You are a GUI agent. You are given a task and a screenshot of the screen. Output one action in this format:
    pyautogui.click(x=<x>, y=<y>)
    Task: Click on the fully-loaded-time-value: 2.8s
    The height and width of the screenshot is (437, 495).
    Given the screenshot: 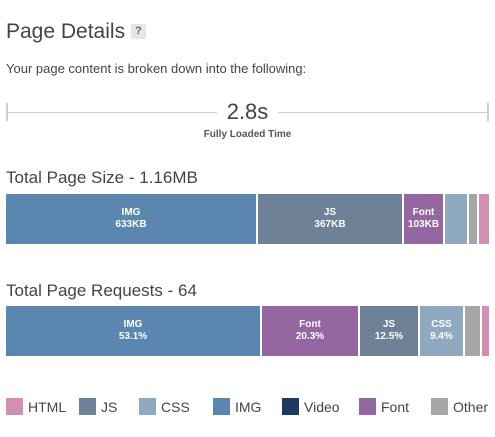 What is the action you would take?
    pyautogui.click(x=247, y=112)
    